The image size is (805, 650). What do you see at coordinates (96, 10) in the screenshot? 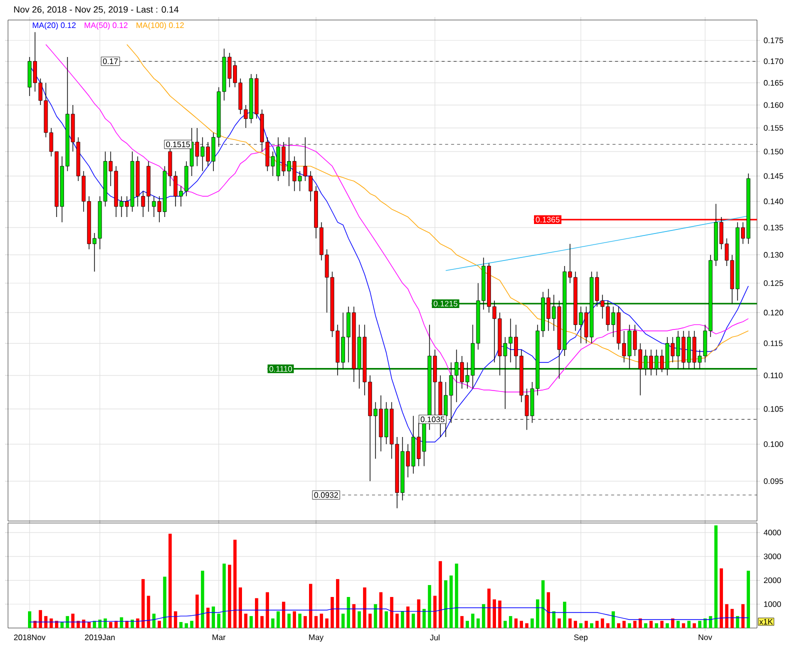
I see `chart-title: Nov 26, 2018 - Nov 25, 2019 - Last : 0.14` at bounding box center [96, 10].